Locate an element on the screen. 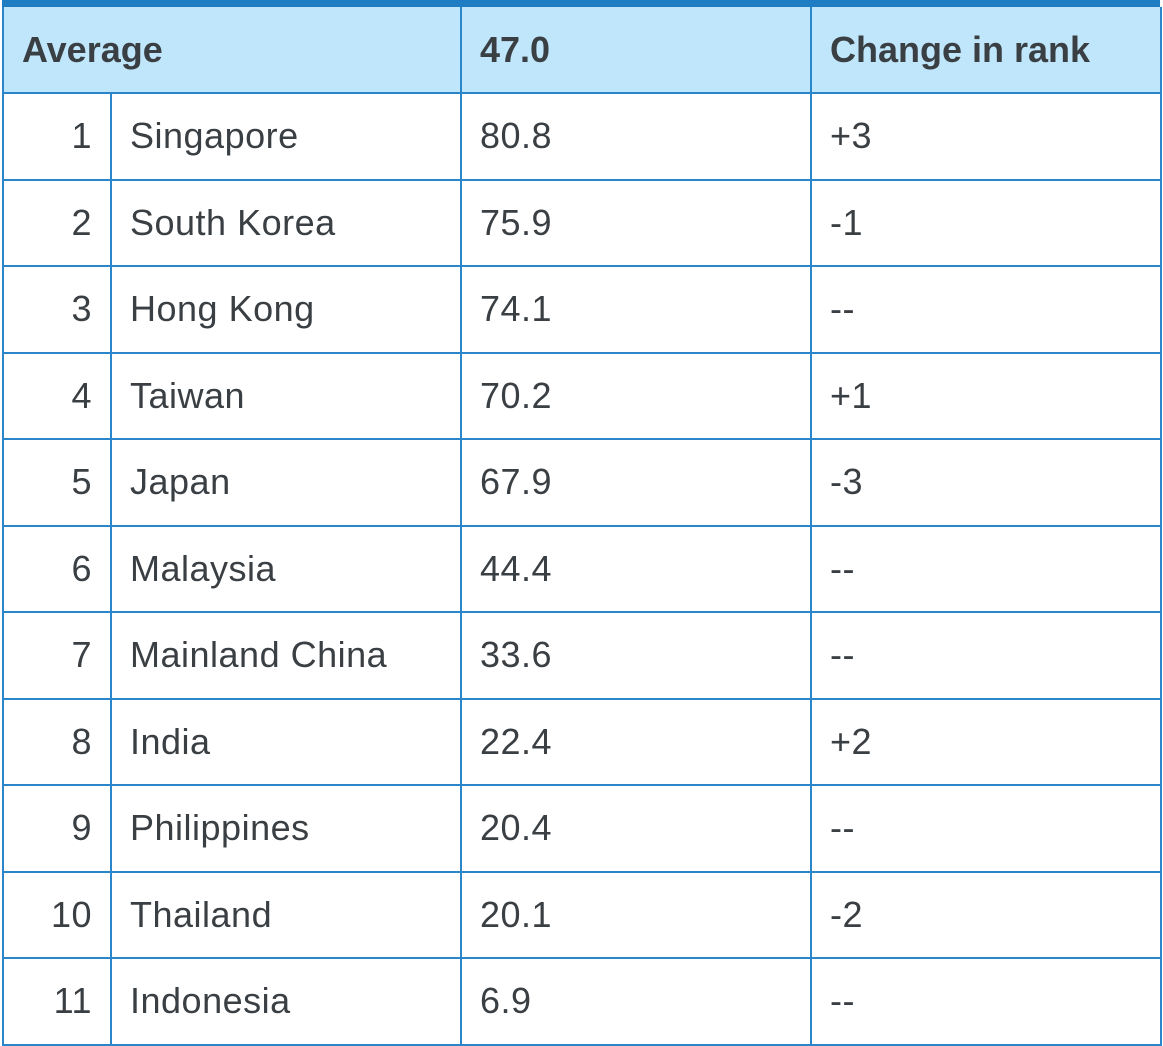 This screenshot has height=1046, width=1163. table-row: 10 Thailand 20.1 -2 is located at coordinates (582, 914).